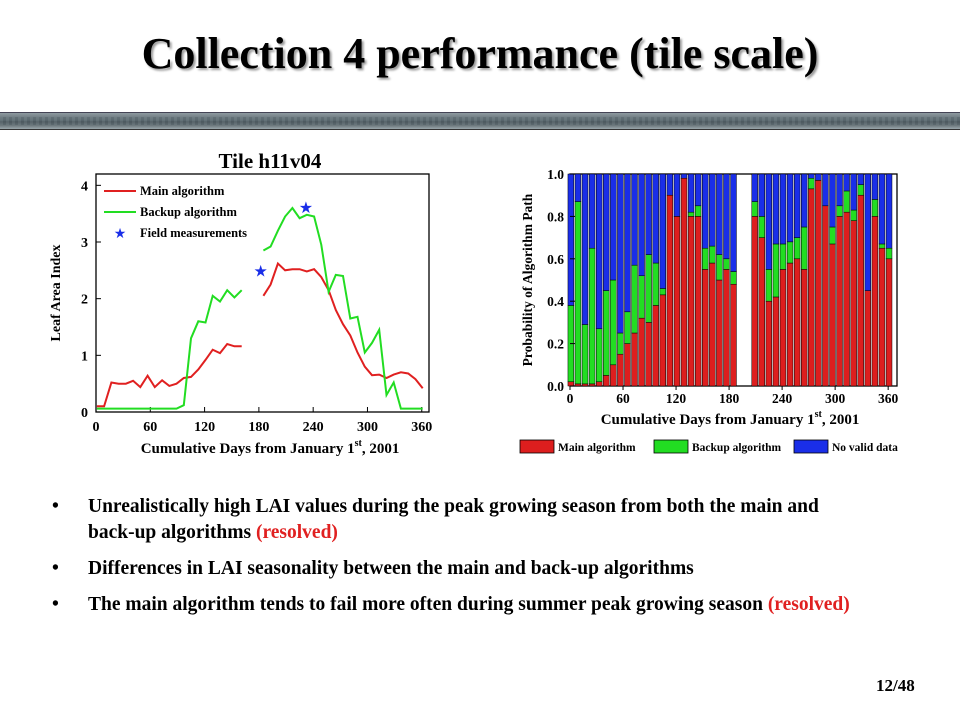 This screenshot has height=720, width=960. I want to click on lai-xtick-label: 60, so click(150, 427).